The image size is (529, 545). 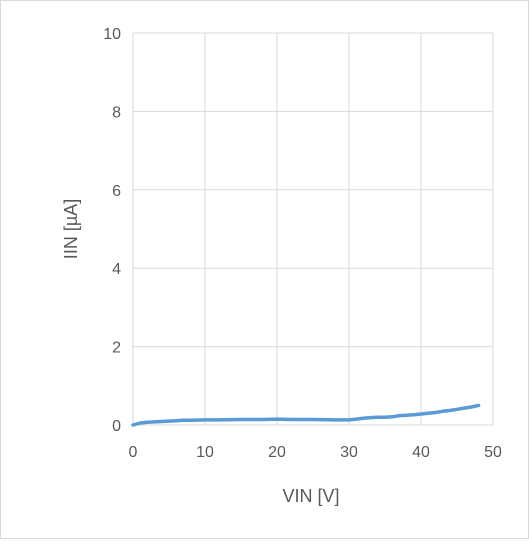 I want to click on y-tick-label: 8, so click(x=116, y=112).